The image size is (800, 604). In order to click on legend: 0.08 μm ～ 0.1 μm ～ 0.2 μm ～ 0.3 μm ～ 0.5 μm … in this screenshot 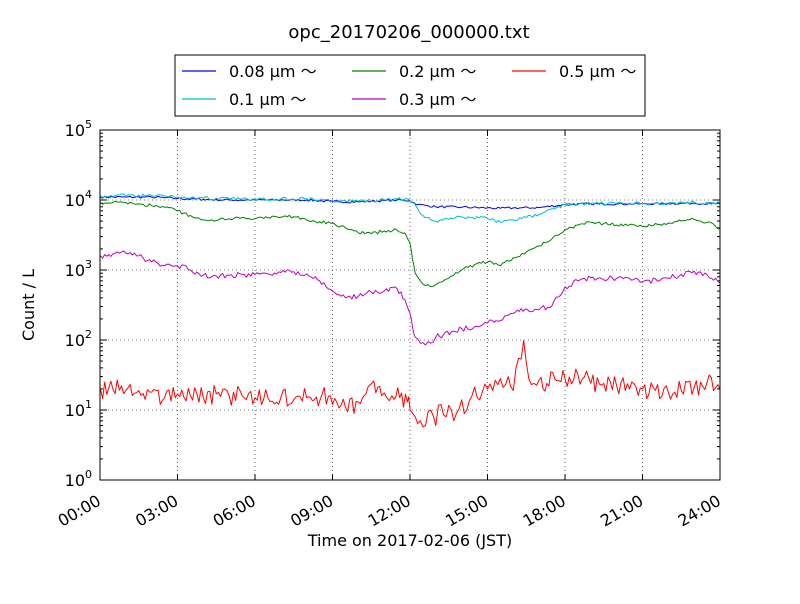, I will do `click(410, 85)`.